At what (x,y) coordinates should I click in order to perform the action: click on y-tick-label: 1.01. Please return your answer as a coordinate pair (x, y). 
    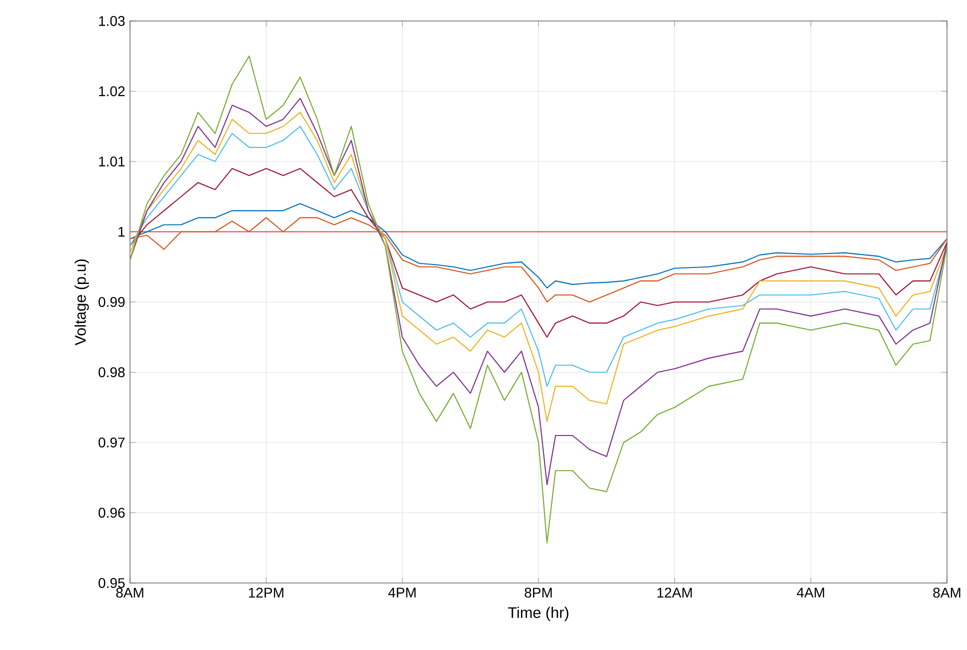
    Looking at the image, I should click on (112, 161).